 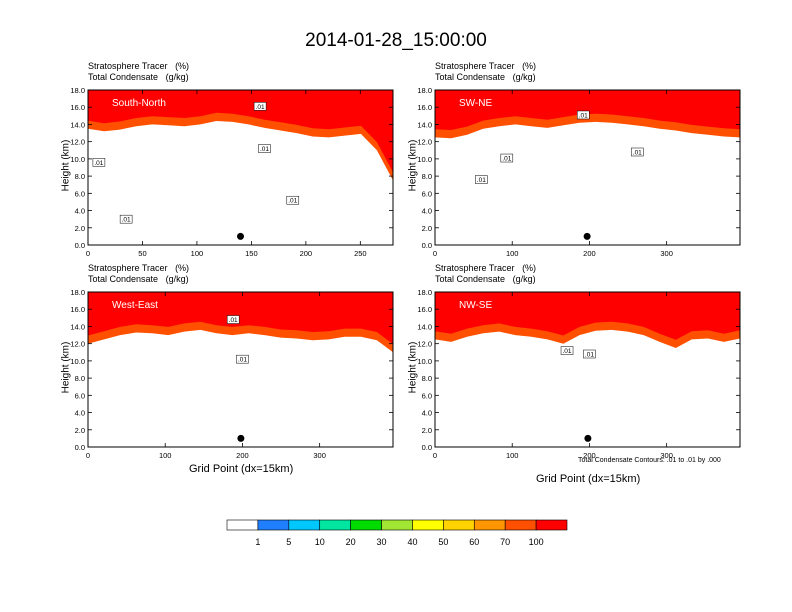 What do you see at coordinates (427, 447) in the screenshot?
I see `y-tick-label: 0.0` at bounding box center [427, 447].